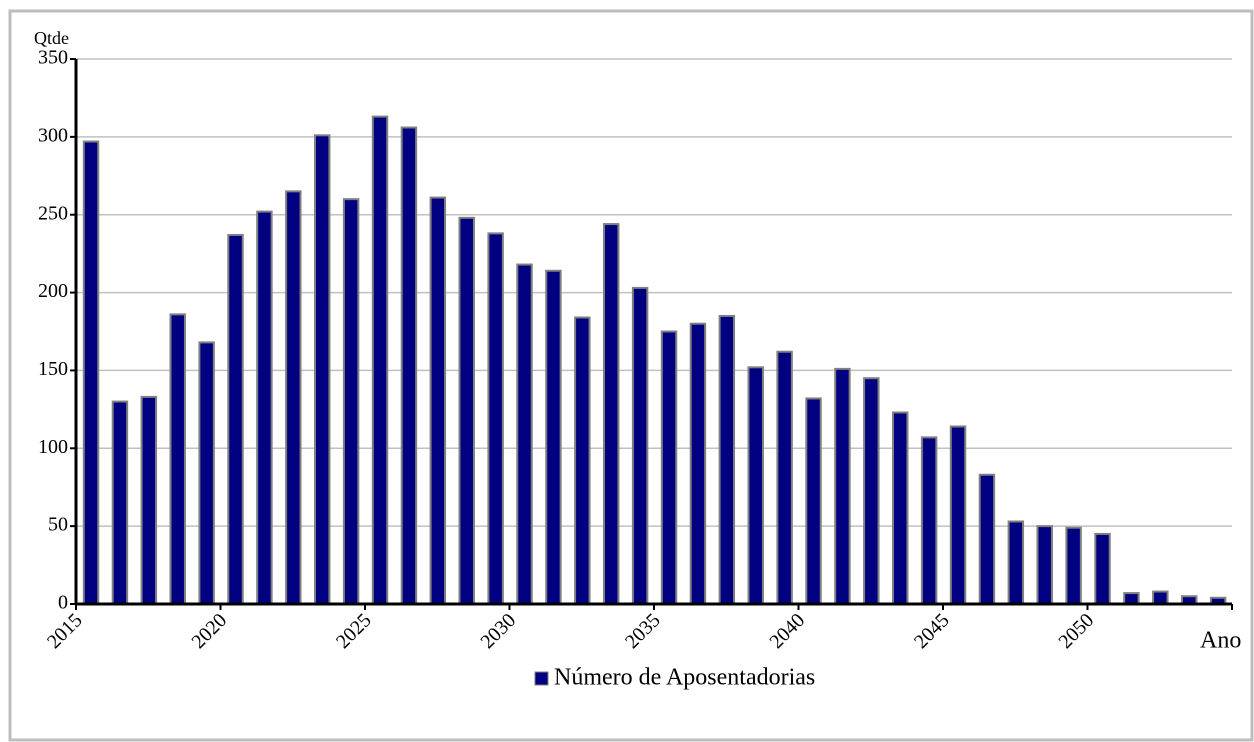 This screenshot has height=742, width=1254. I want to click on y-tick-label: 100, so click(53, 447).